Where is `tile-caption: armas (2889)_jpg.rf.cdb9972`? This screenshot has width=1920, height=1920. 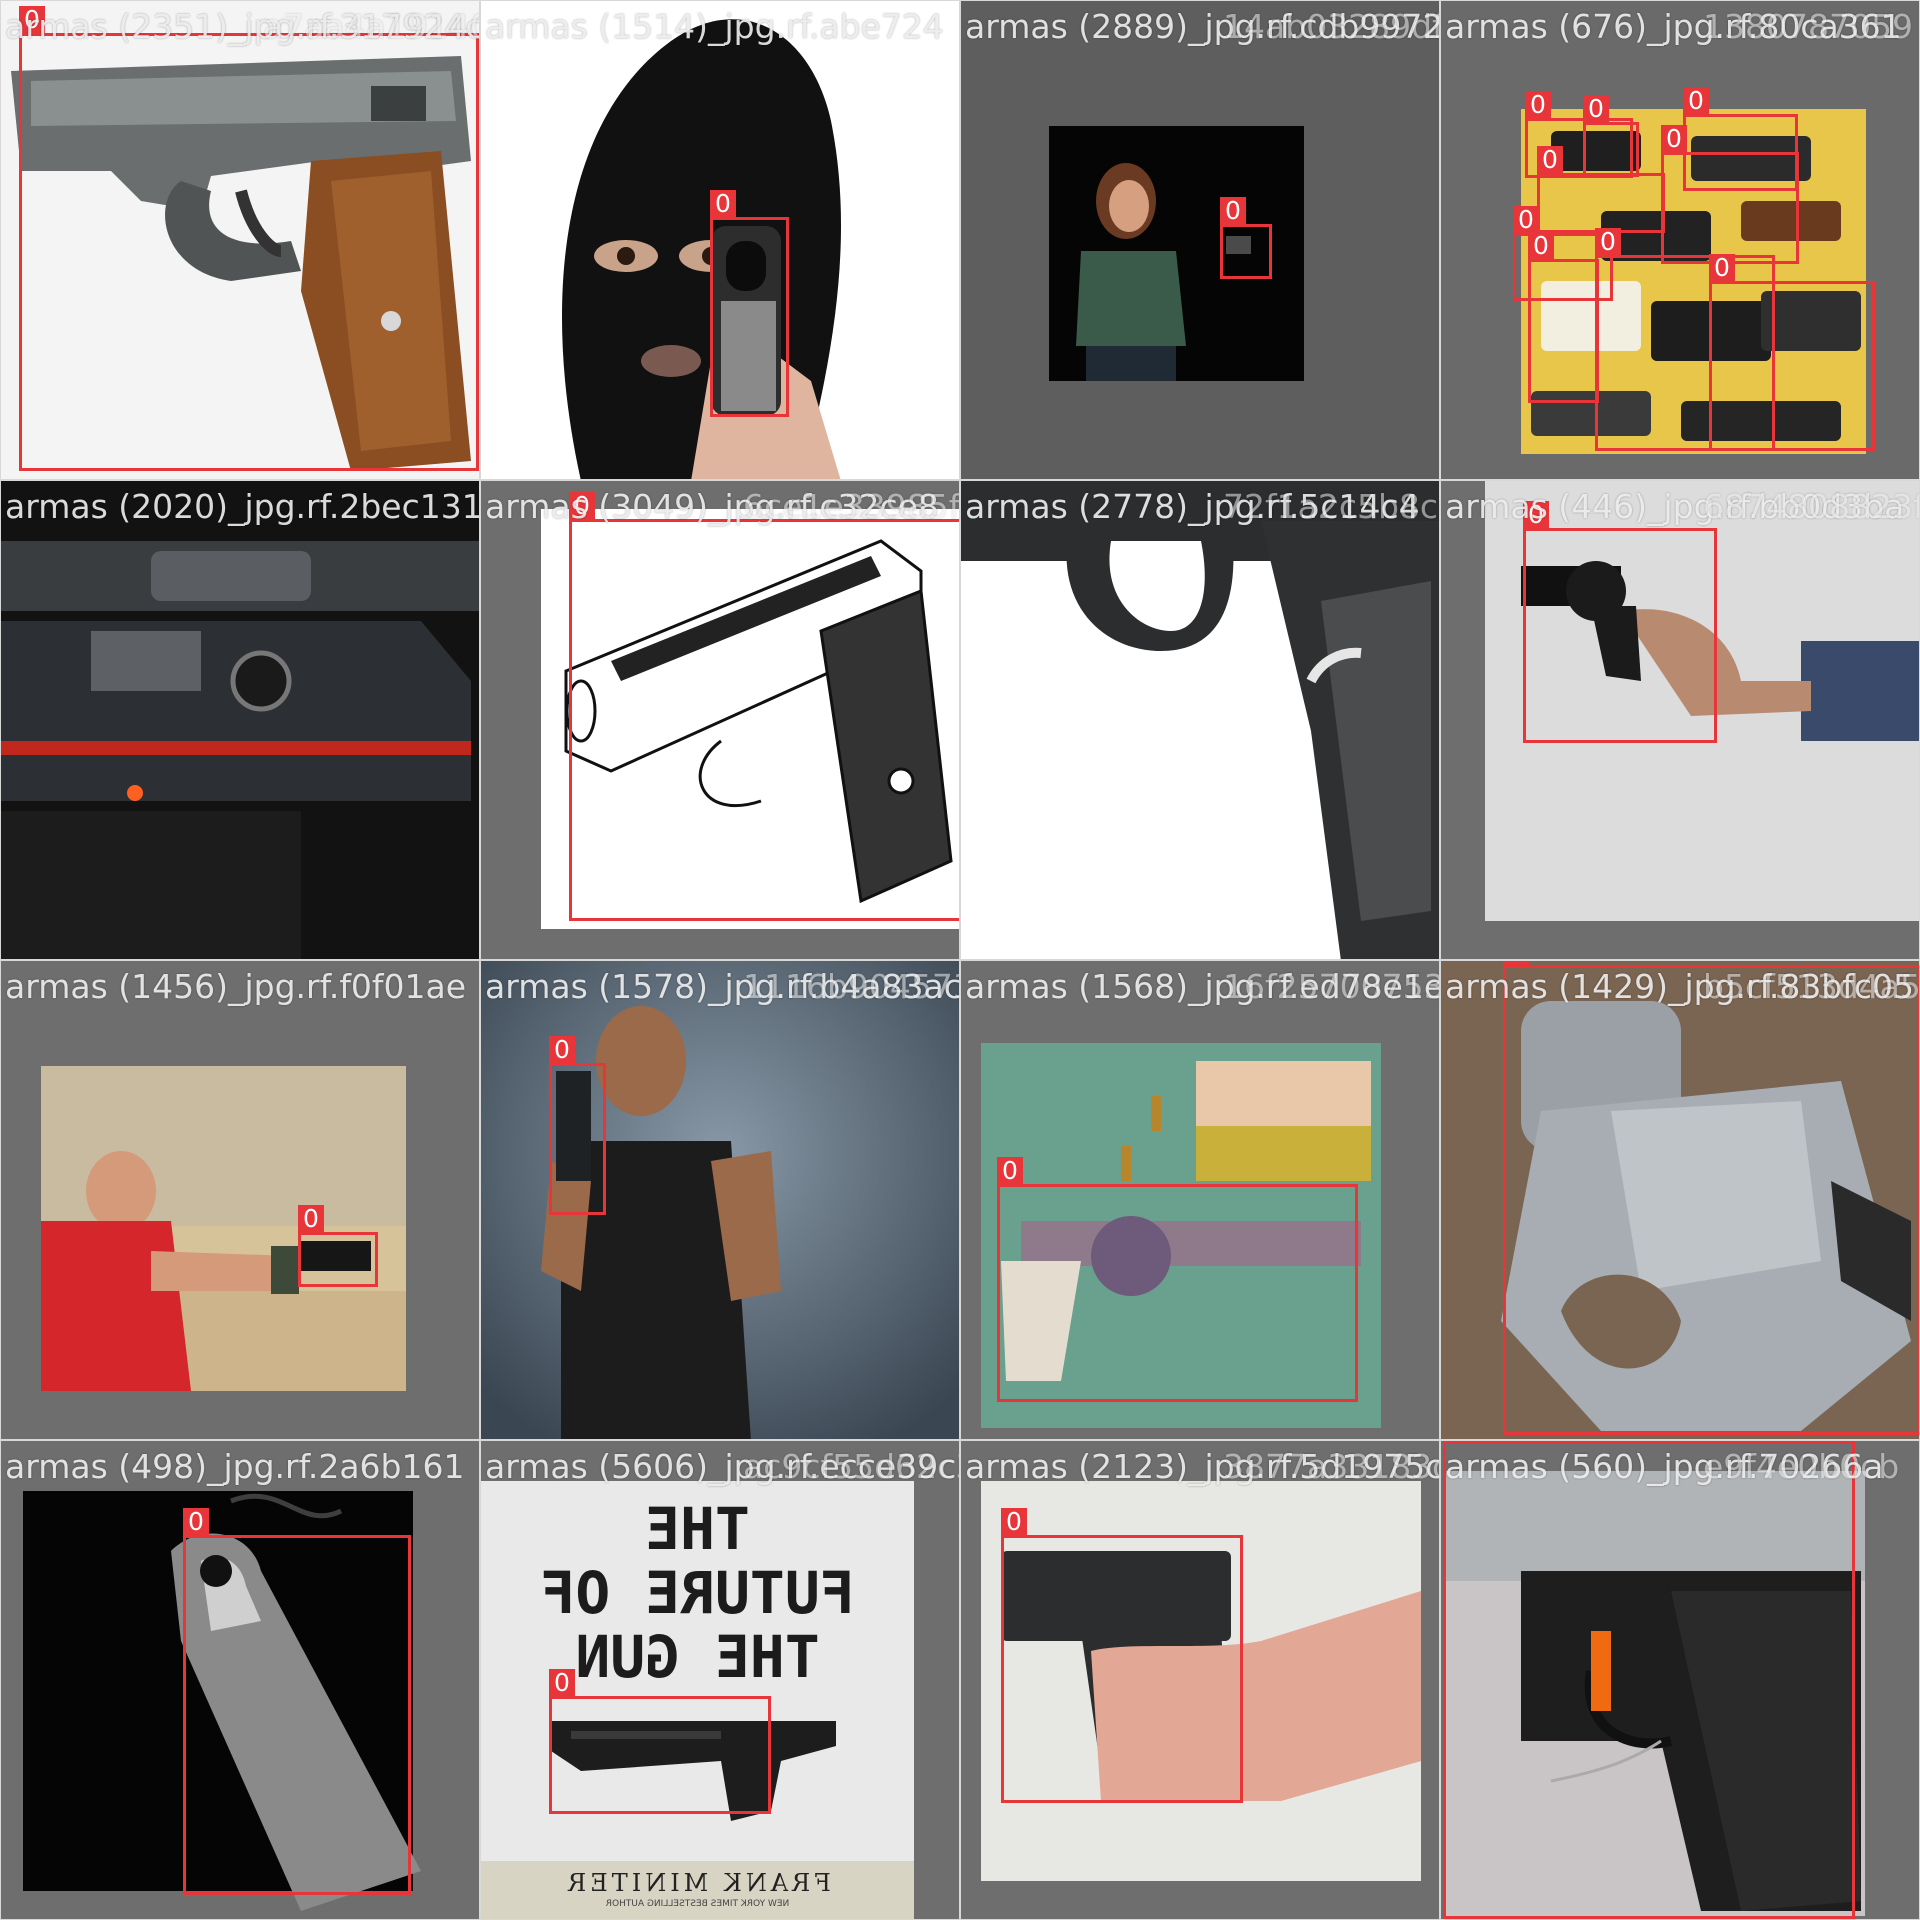
tile-caption: armas (2889)_jpg.rf.cdb9972 is located at coordinates (1202, 26).